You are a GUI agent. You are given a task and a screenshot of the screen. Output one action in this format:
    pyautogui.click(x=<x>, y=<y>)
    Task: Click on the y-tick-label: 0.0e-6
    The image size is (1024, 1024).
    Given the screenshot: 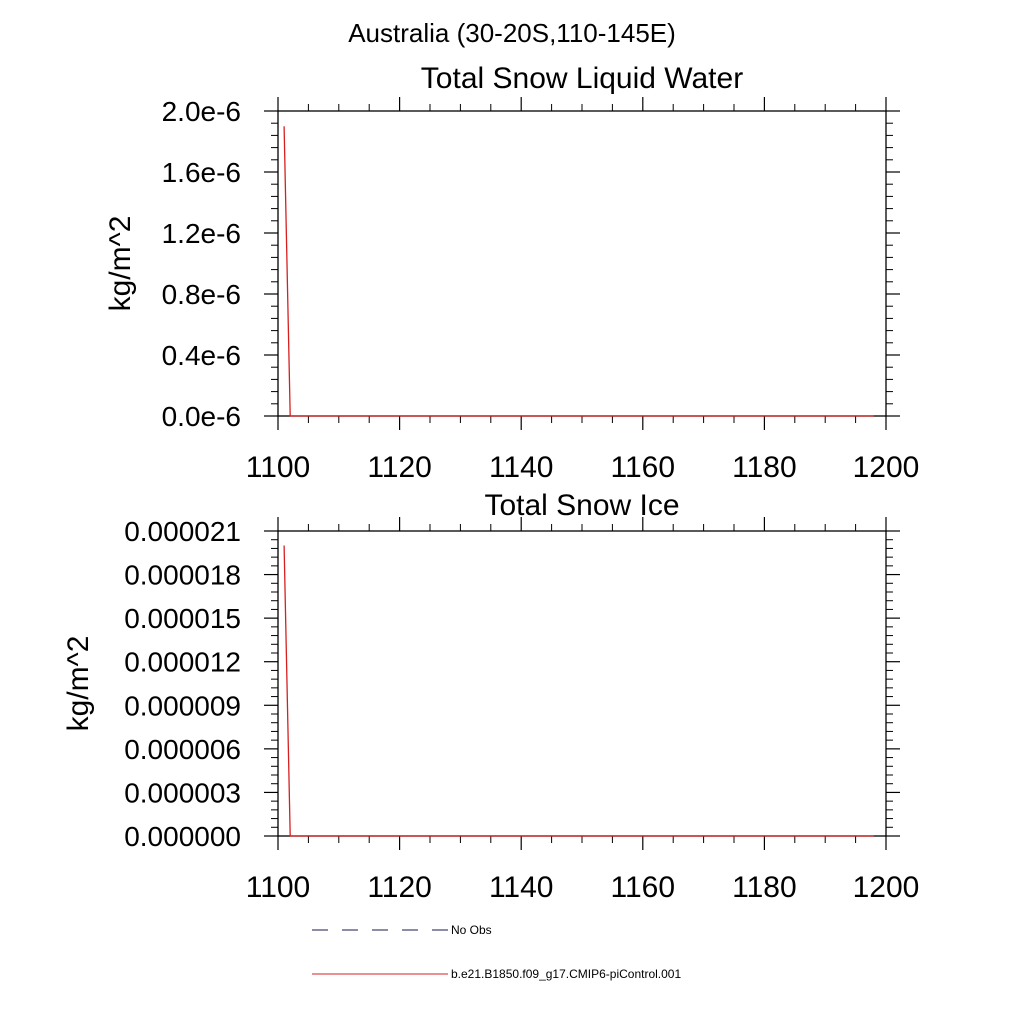 What is the action you would take?
    pyautogui.click(x=201, y=416)
    